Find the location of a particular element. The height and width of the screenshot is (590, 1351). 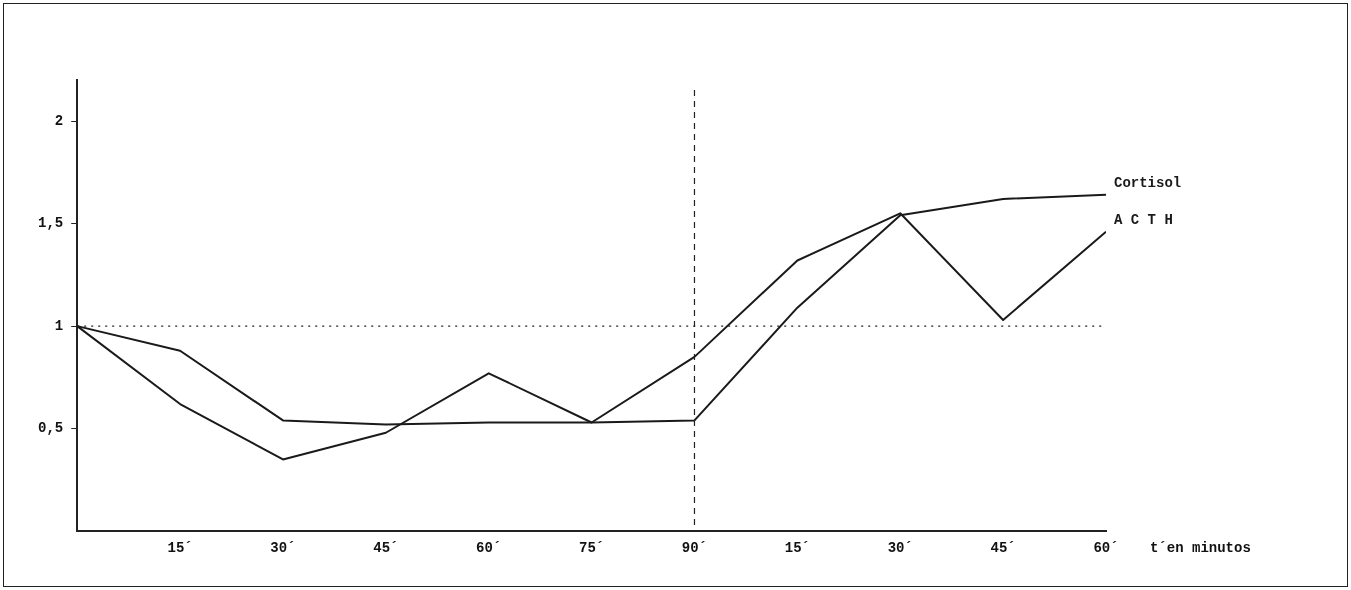

y-tick-label: 0,5 is located at coordinates (50, 428).